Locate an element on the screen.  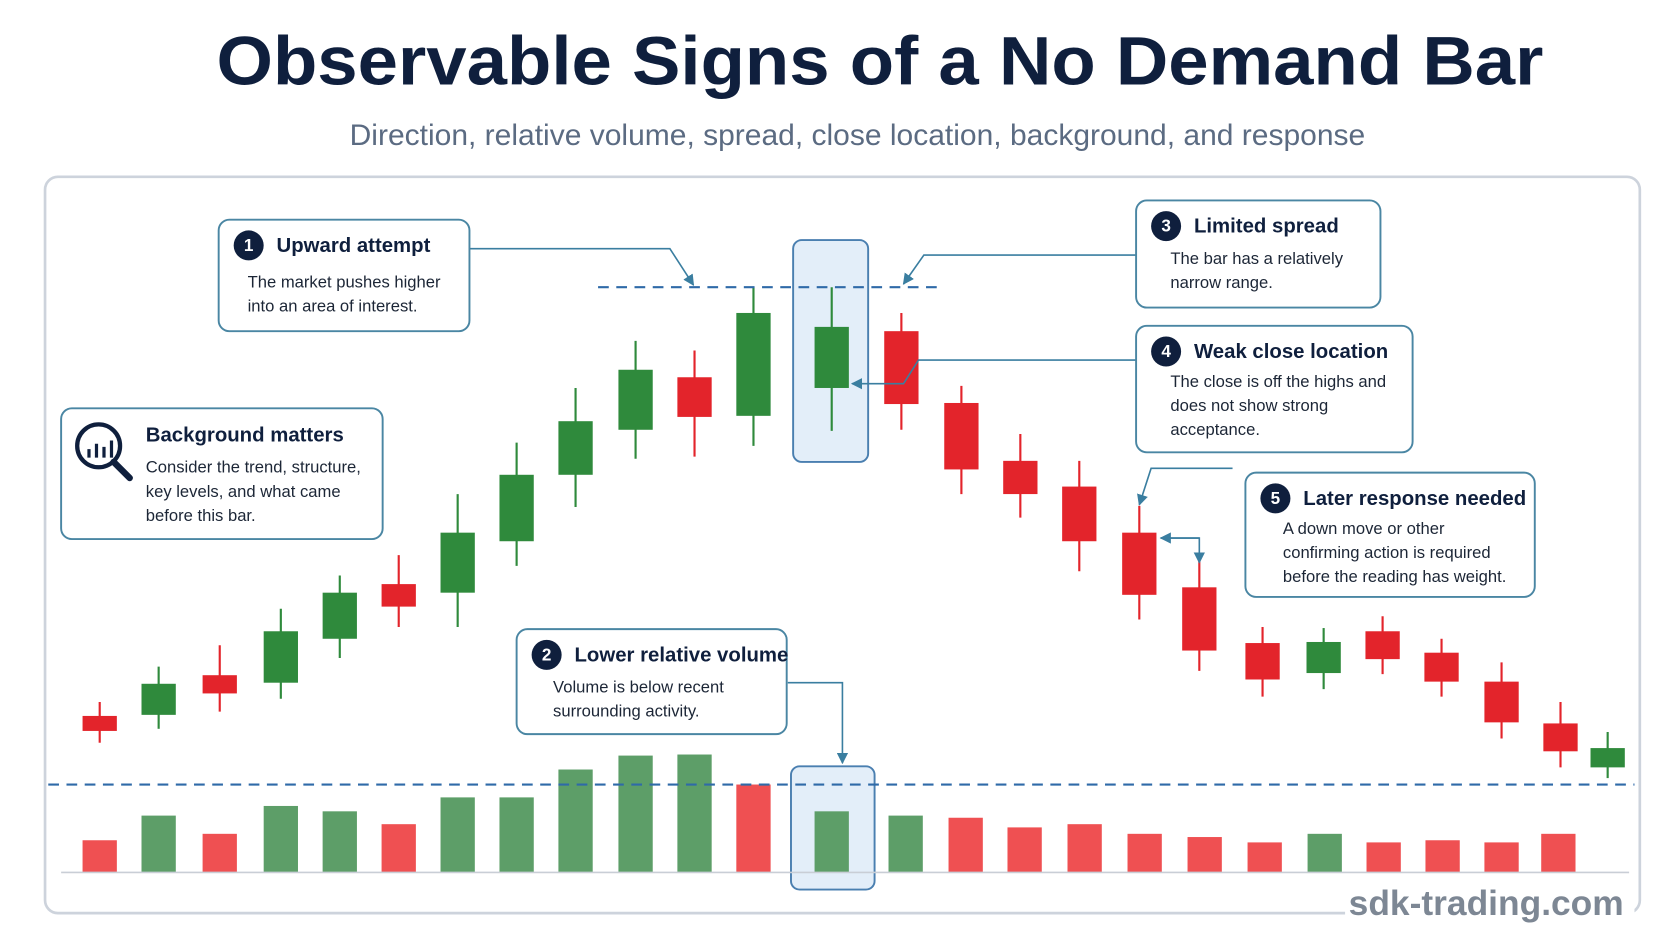
callout-number: 2 is located at coordinates (547, 654).